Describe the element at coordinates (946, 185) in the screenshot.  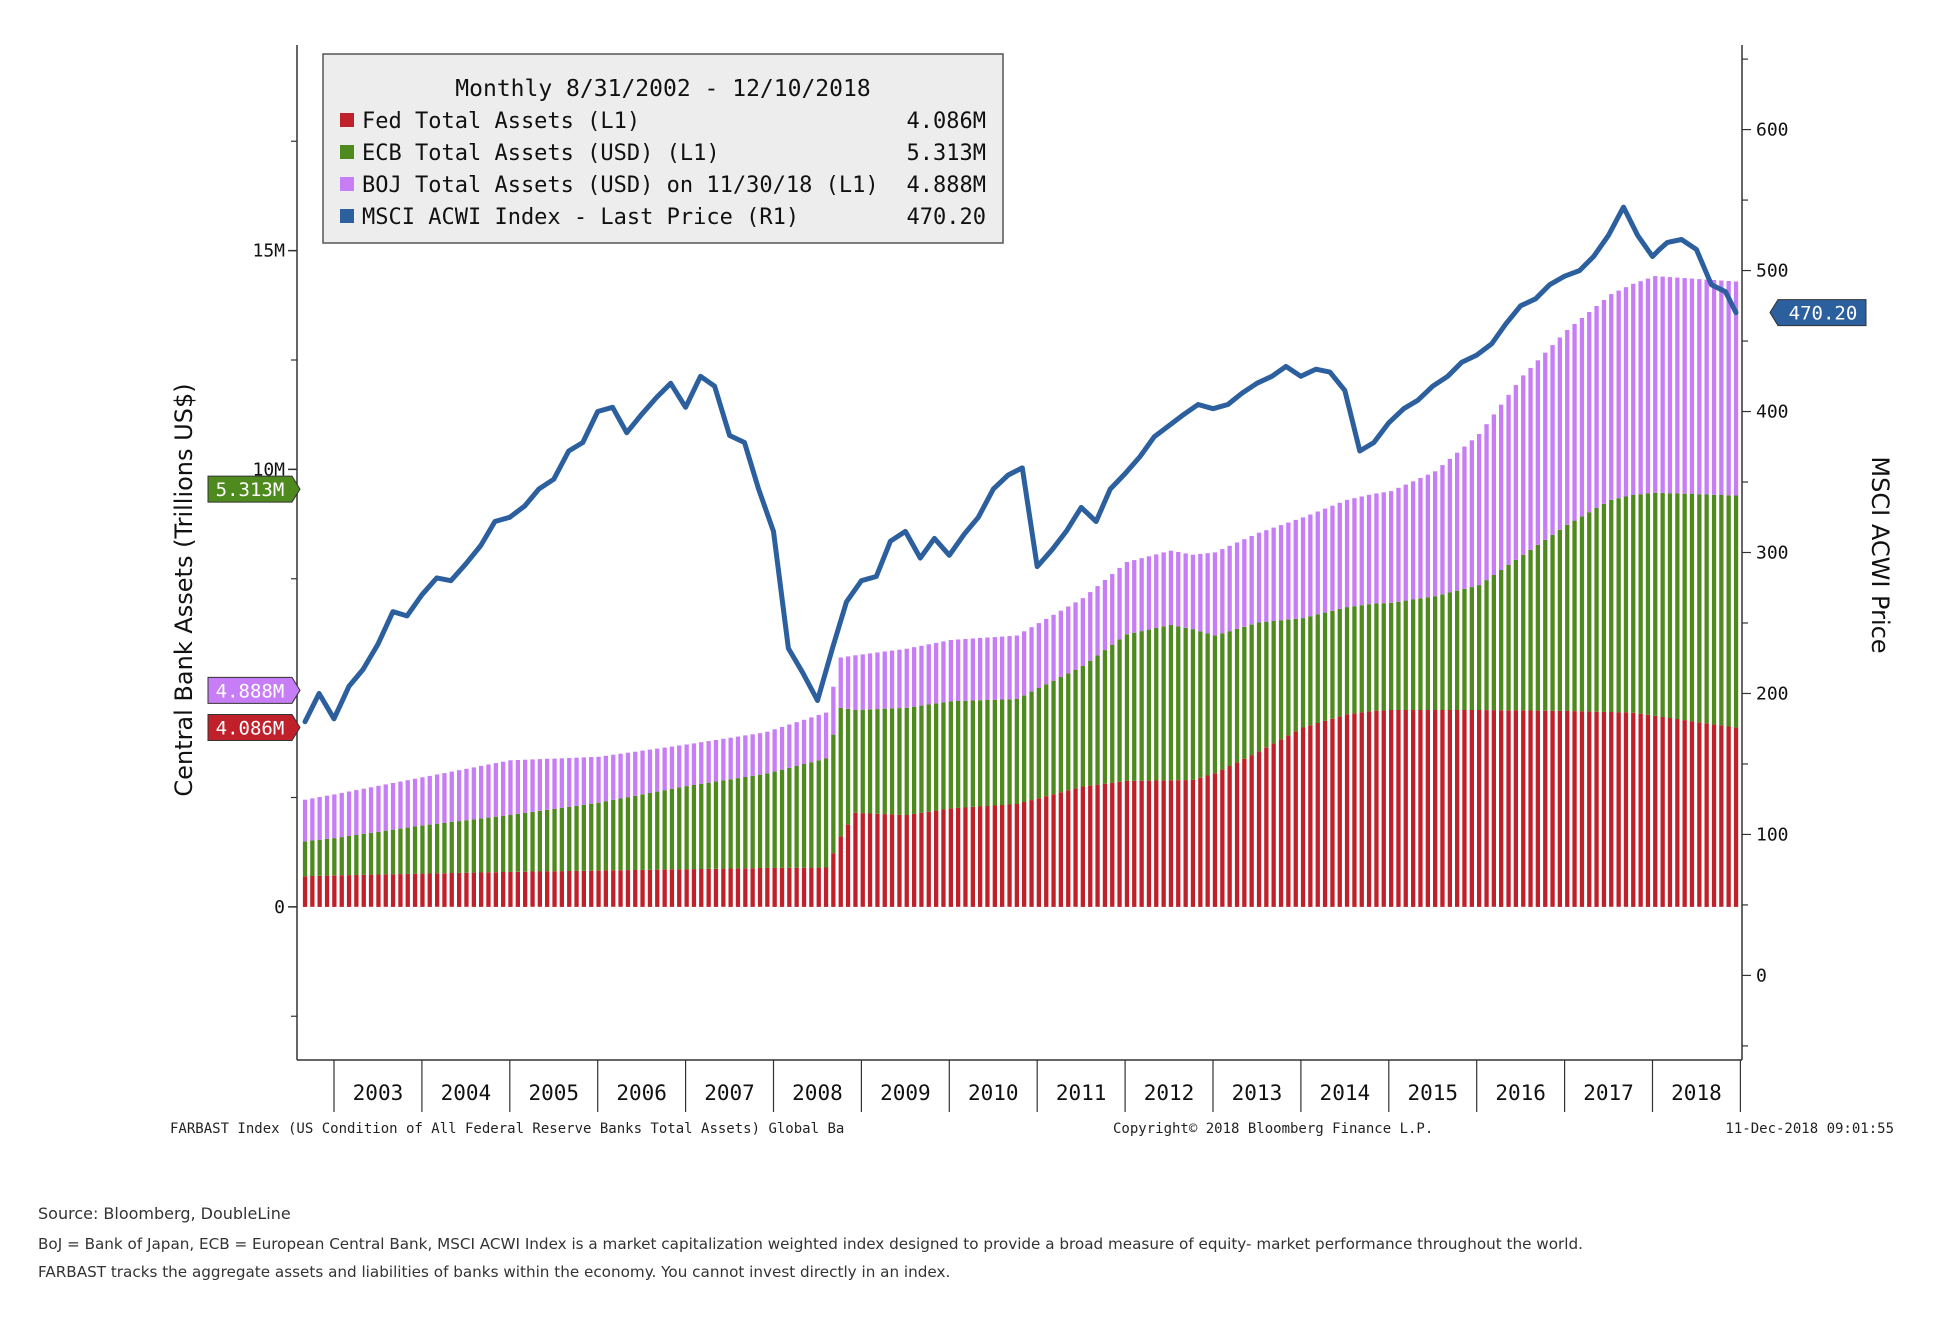
I see `legend-value: 4.888M` at that location.